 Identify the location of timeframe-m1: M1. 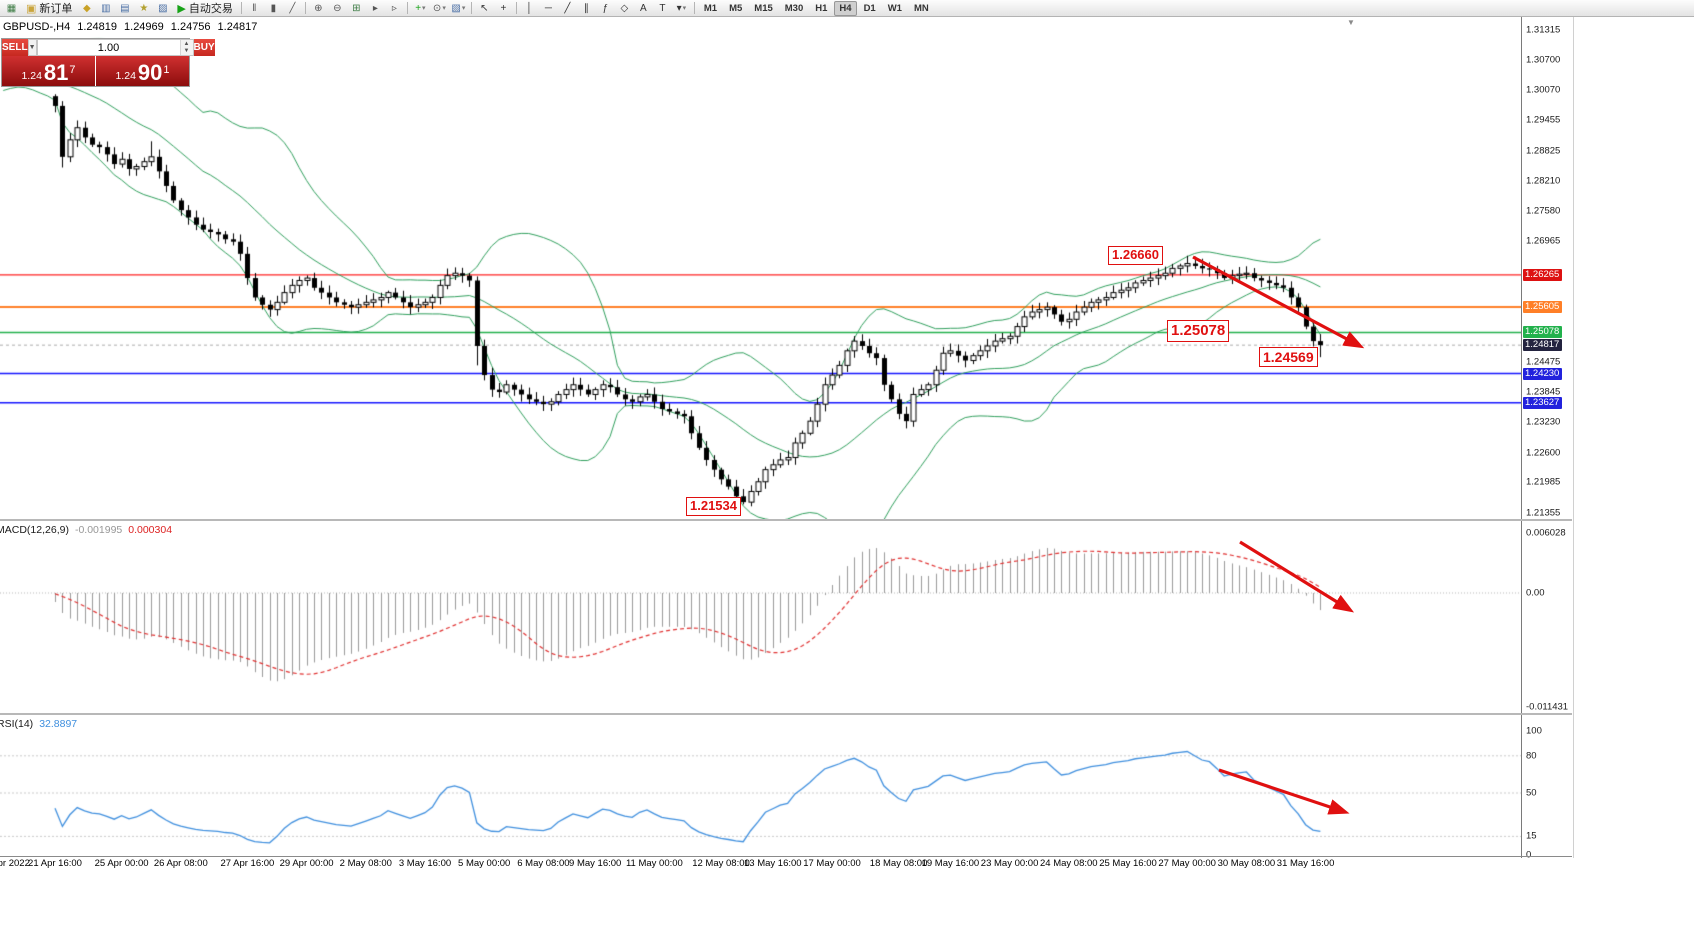
(710, 8).